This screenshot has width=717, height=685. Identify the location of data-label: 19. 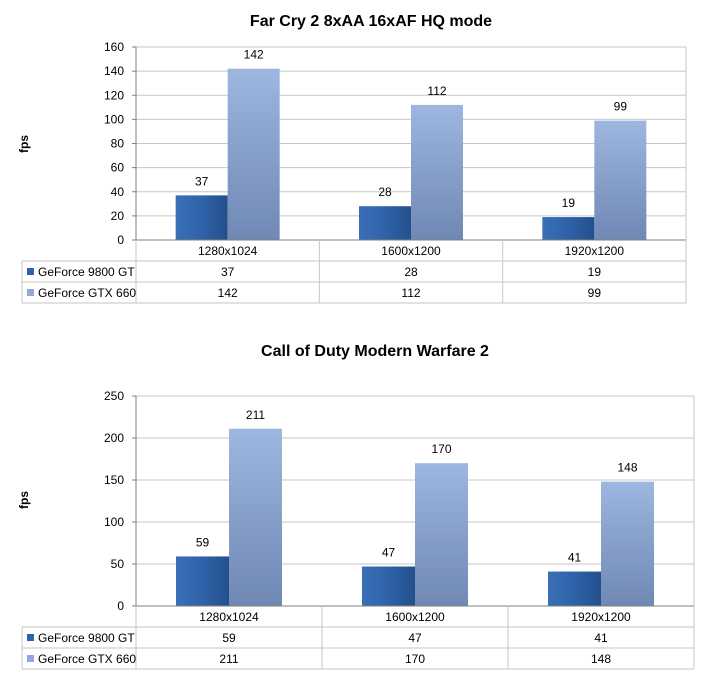
(569, 203).